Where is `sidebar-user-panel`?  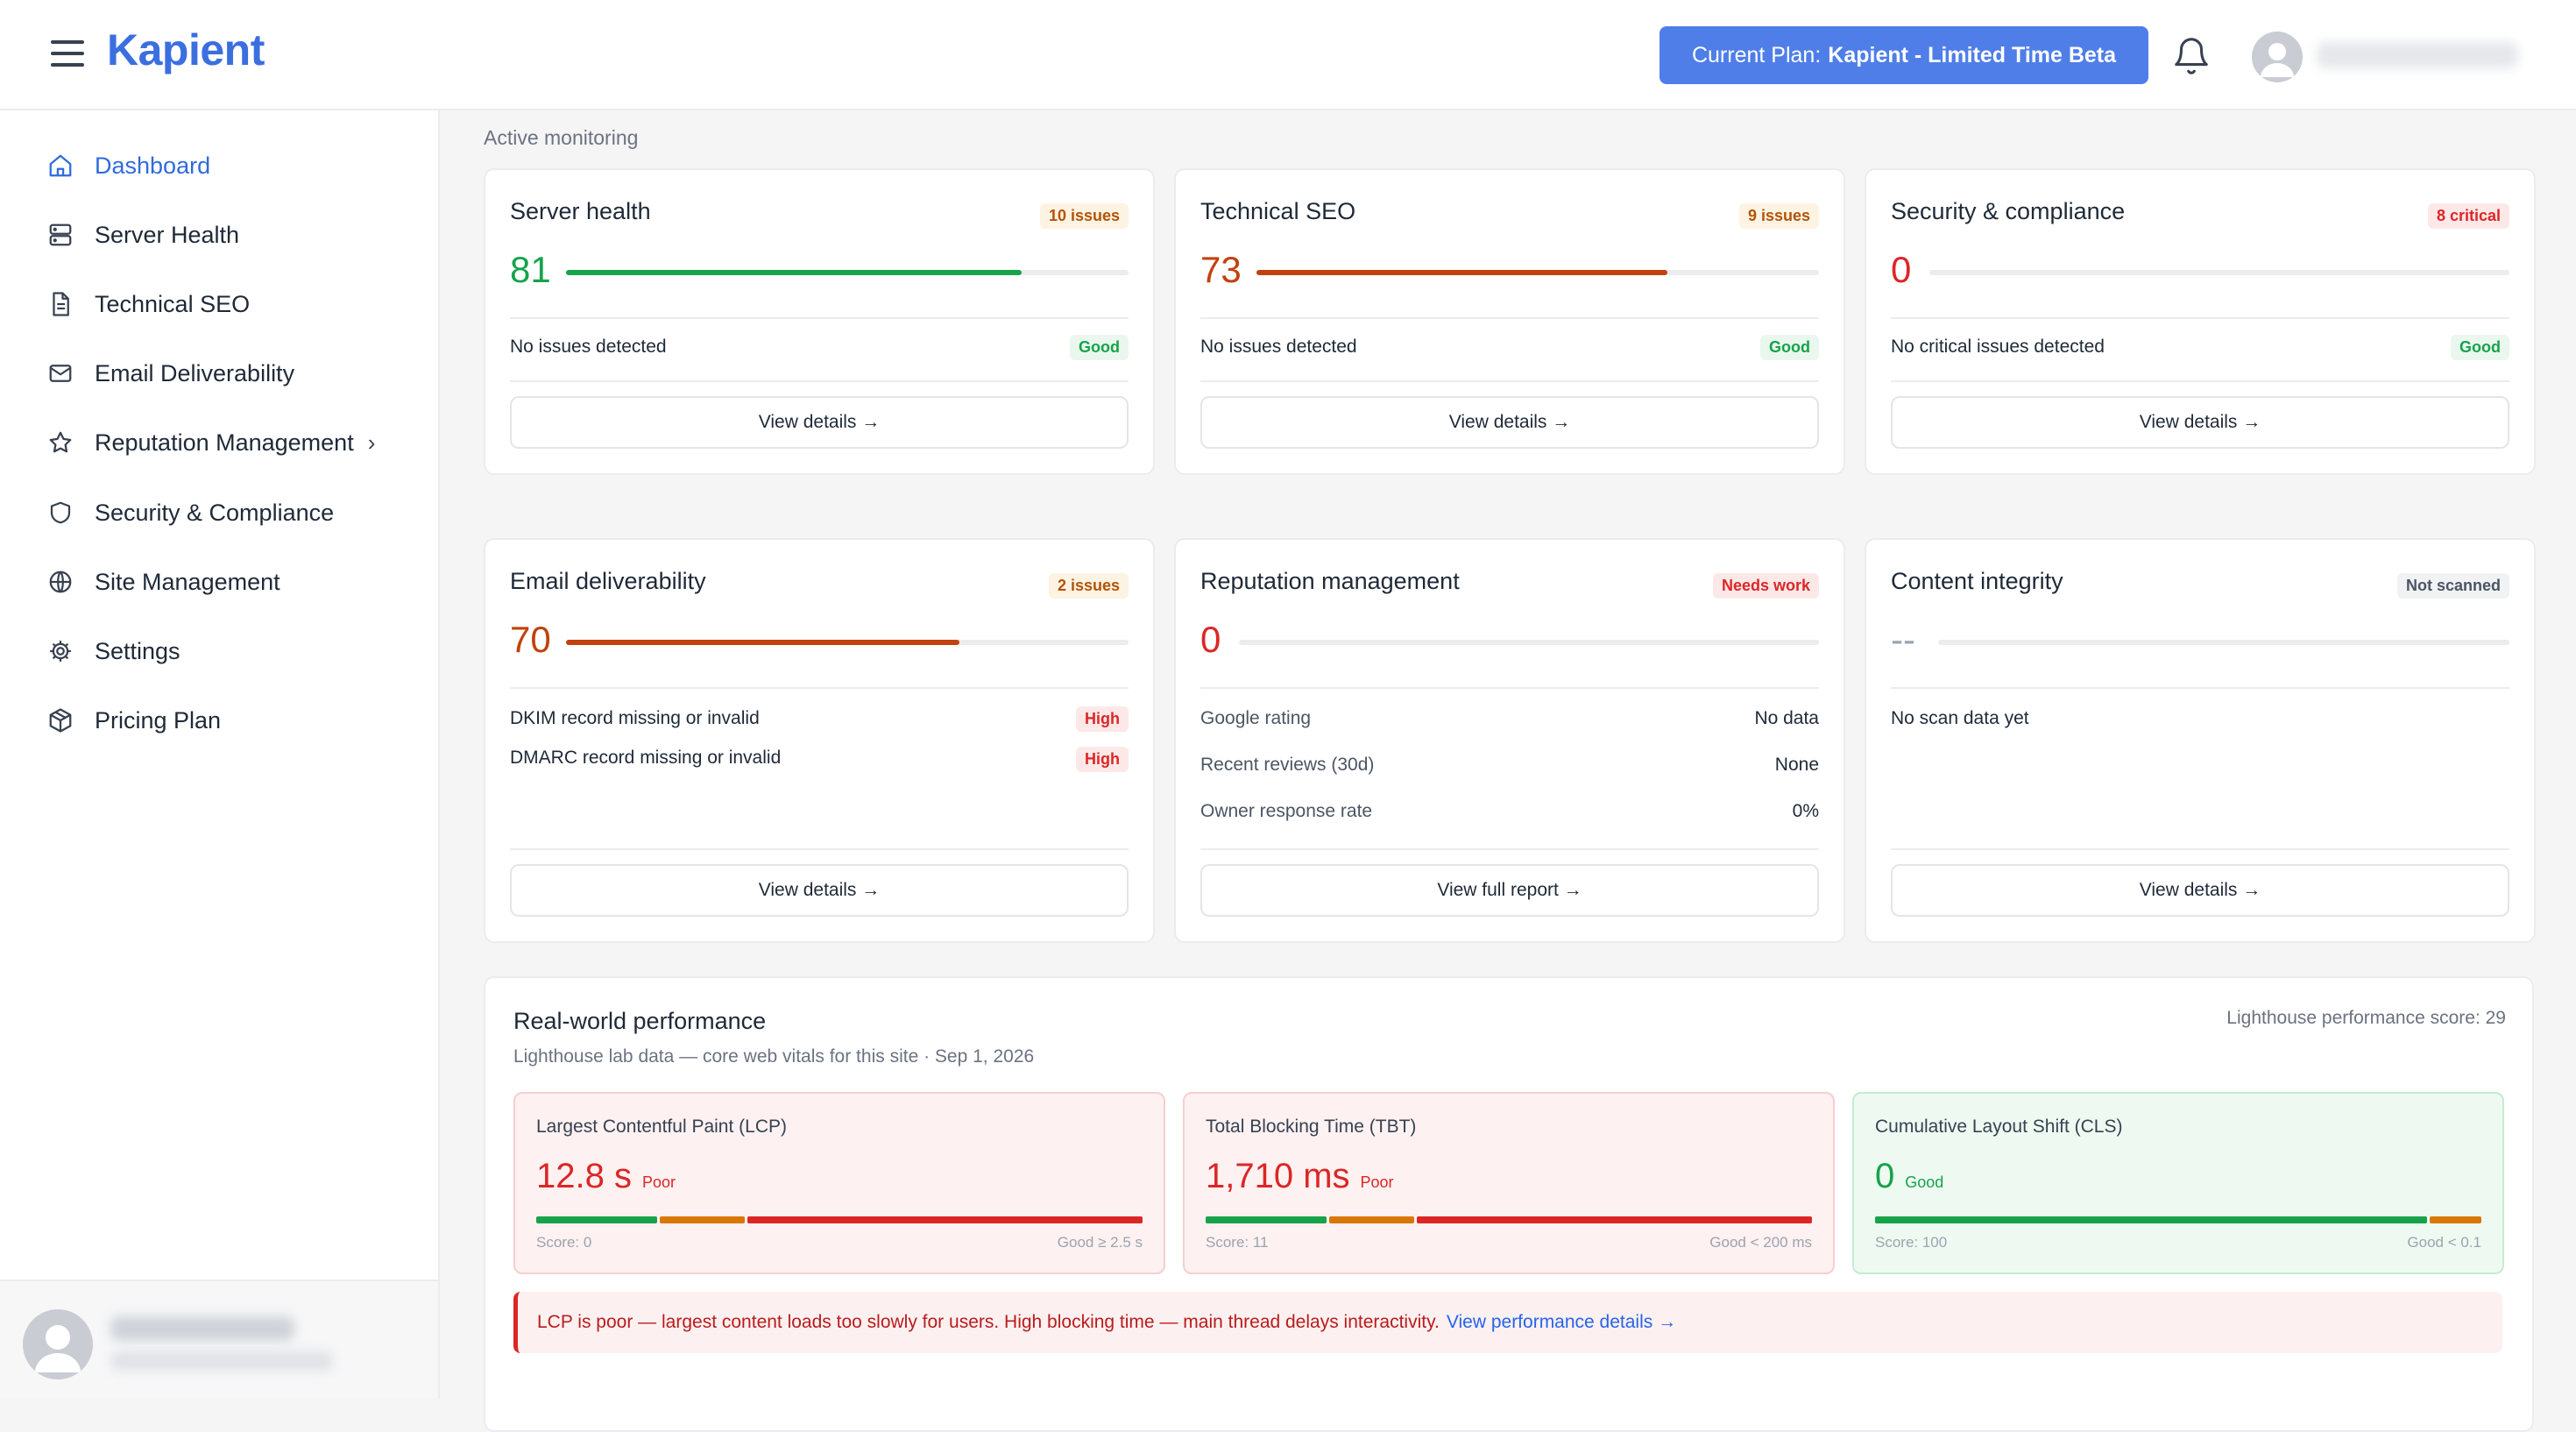
sidebar-user-panel is located at coordinates (219, 1339).